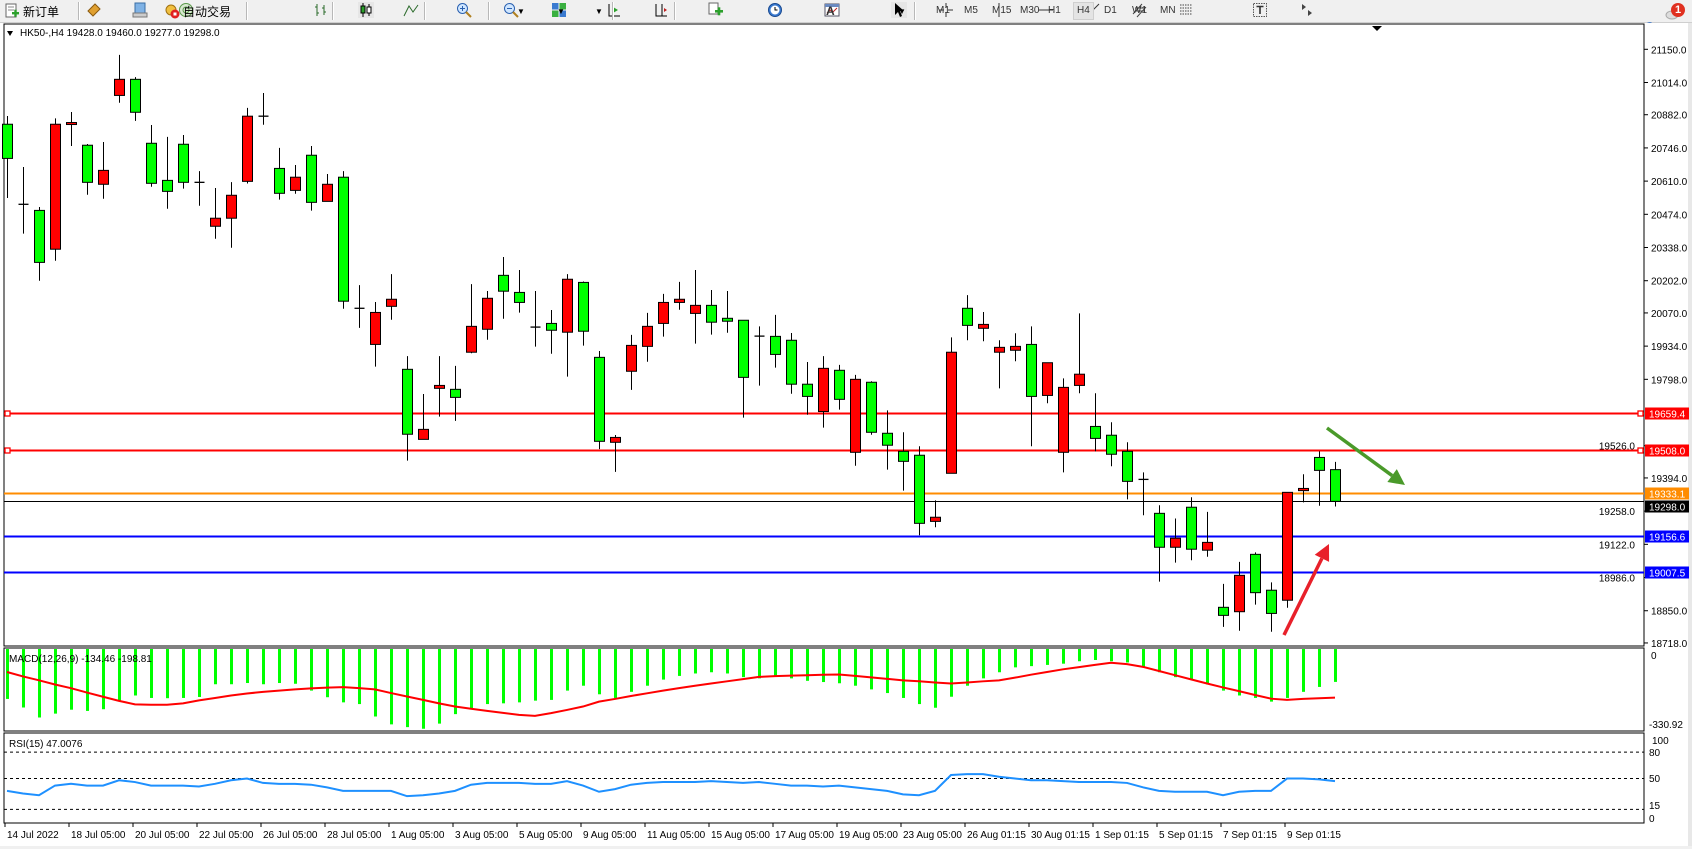 This screenshot has width=1692, height=849. I want to click on chart-shift-marker-icon, so click(1377, 28).